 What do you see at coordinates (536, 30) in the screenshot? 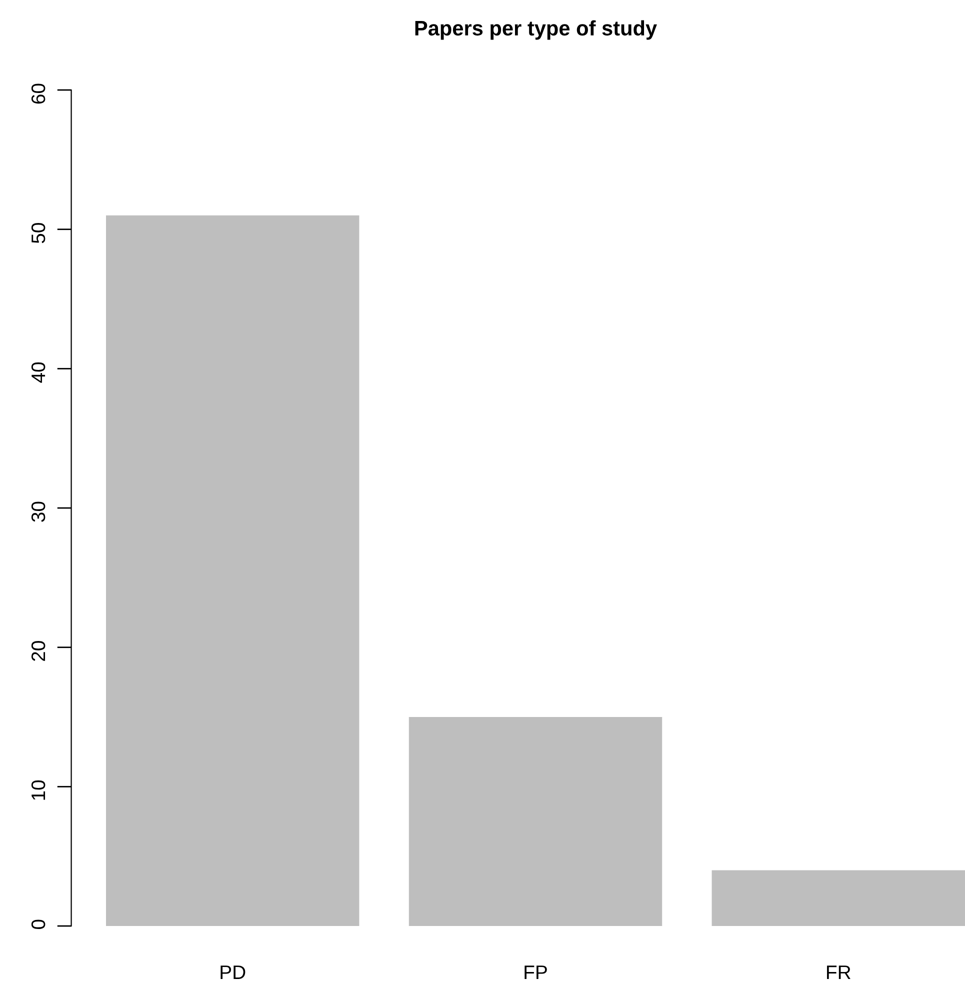
I see `chart-title: Papers per type of study` at bounding box center [536, 30].